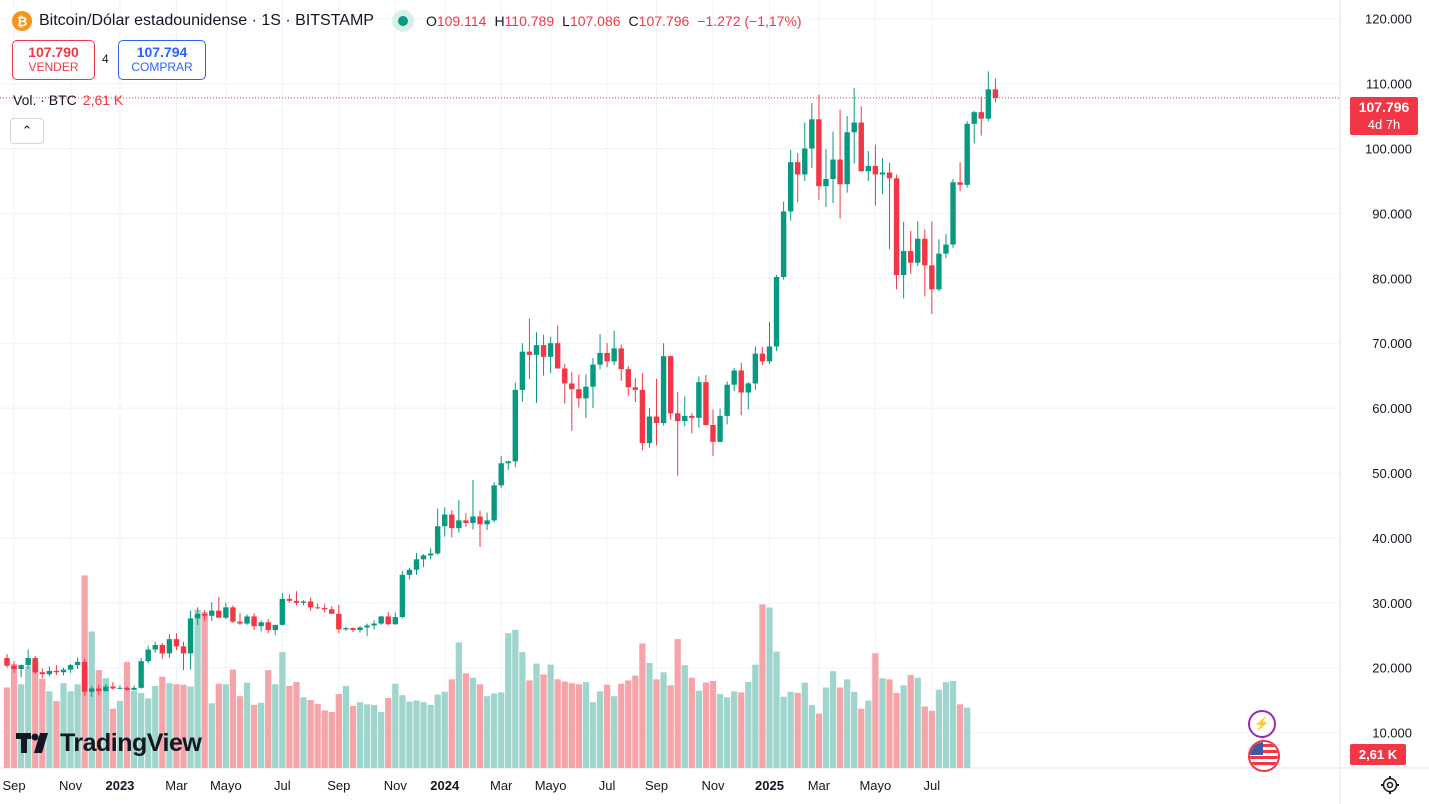  What do you see at coordinates (162, 60) in the screenshot?
I see `buy-button: 107.794 COMPRAR` at bounding box center [162, 60].